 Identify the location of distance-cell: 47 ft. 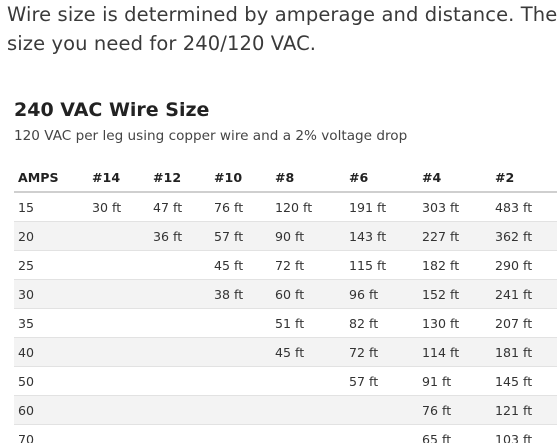
(179, 207).